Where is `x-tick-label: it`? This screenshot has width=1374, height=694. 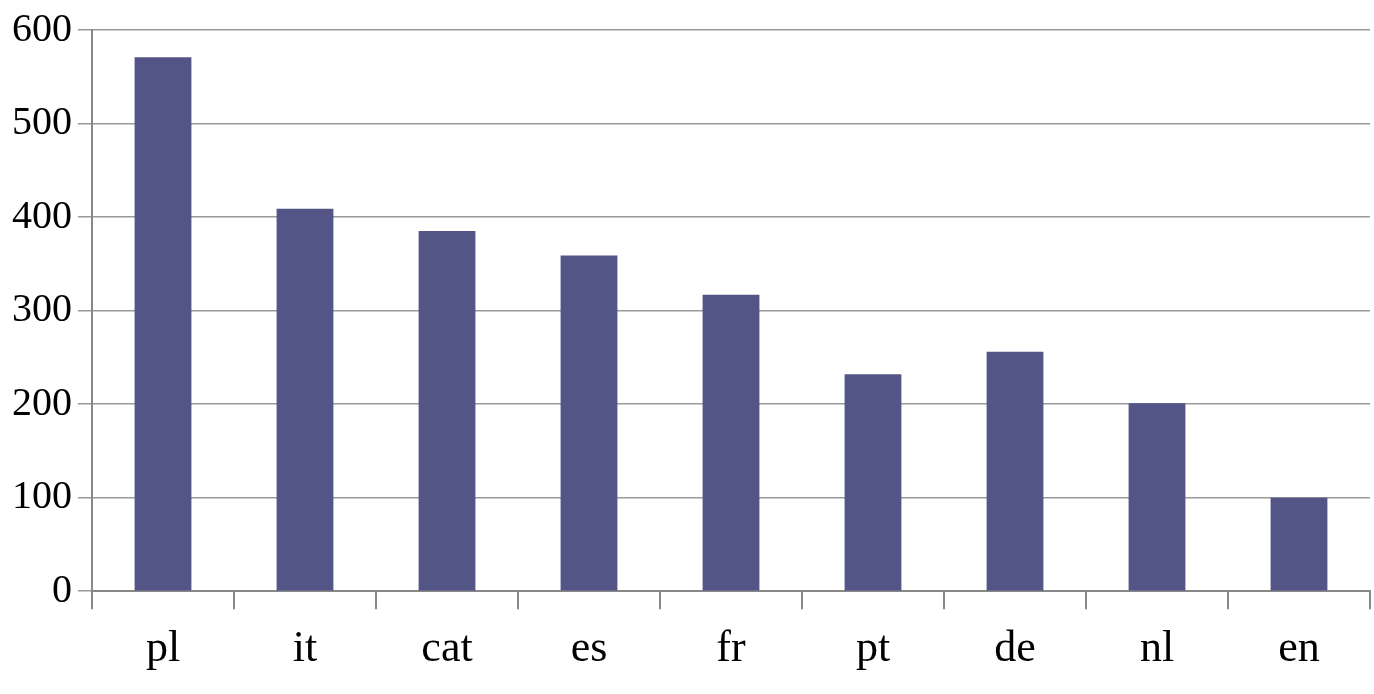 x-tick-label: it is located at coordinates (305, 647).